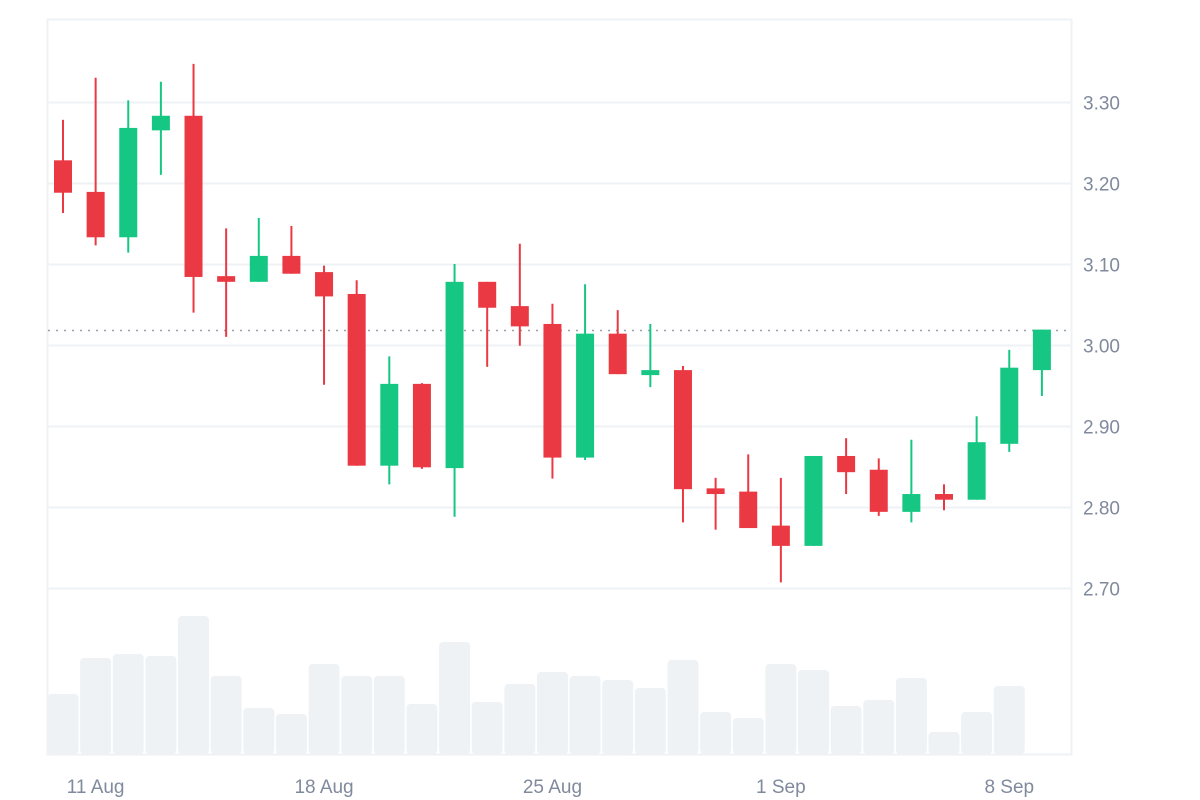  Describe the element at coordinates (1101, 509) in the screenshot. I see `y-tick-label: 2.80` at that location.